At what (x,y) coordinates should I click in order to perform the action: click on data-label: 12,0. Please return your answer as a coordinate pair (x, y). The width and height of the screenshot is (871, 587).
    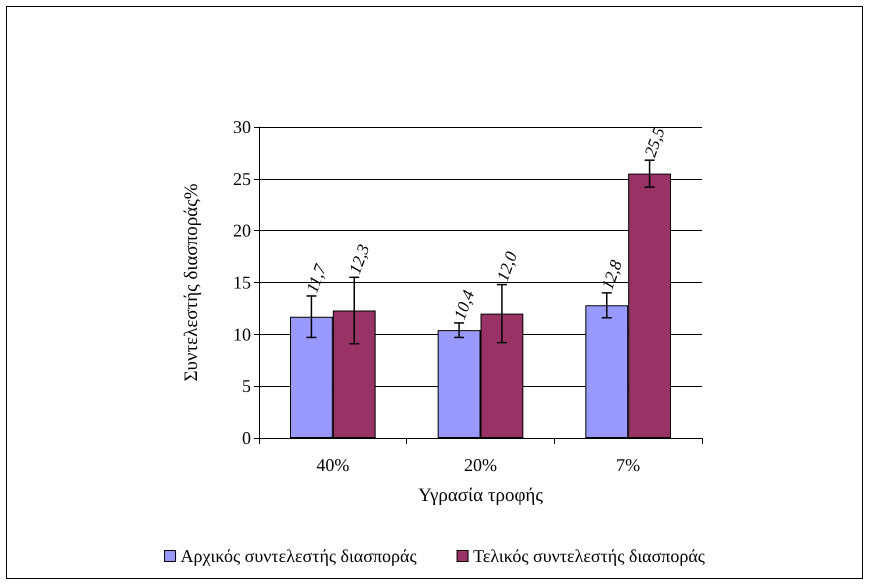
    Looking at the image, I should click on (507, 266).